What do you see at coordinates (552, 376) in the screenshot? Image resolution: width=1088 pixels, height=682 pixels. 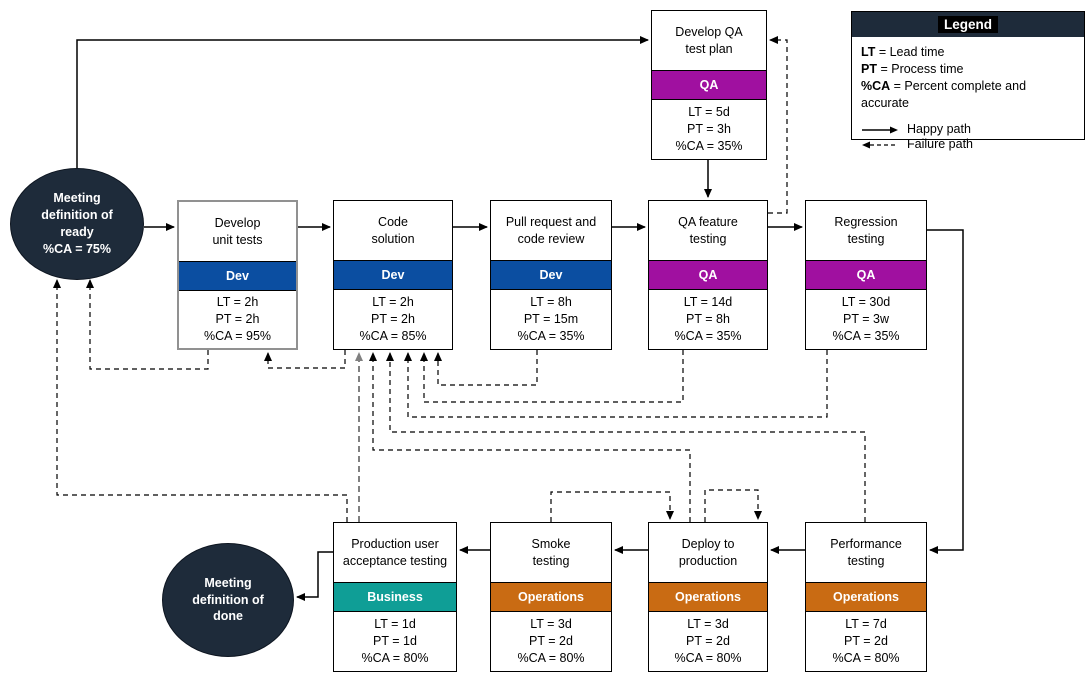 I see `edge-failure-qa-feature-to-code-solution` at bounding box center [552, 376].